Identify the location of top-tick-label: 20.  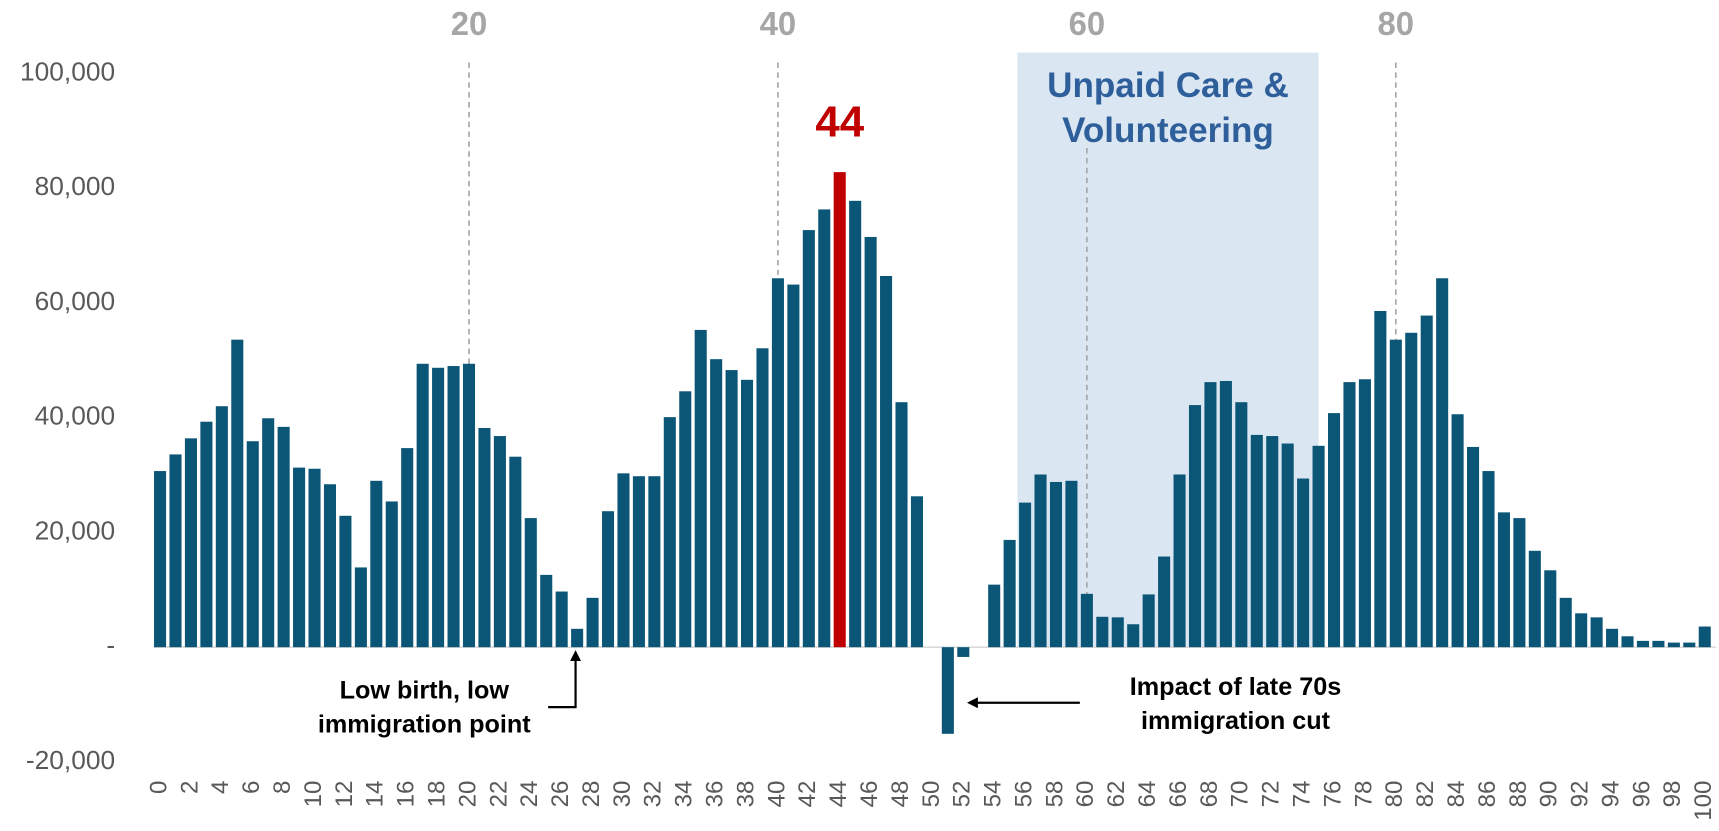
(469, 23).